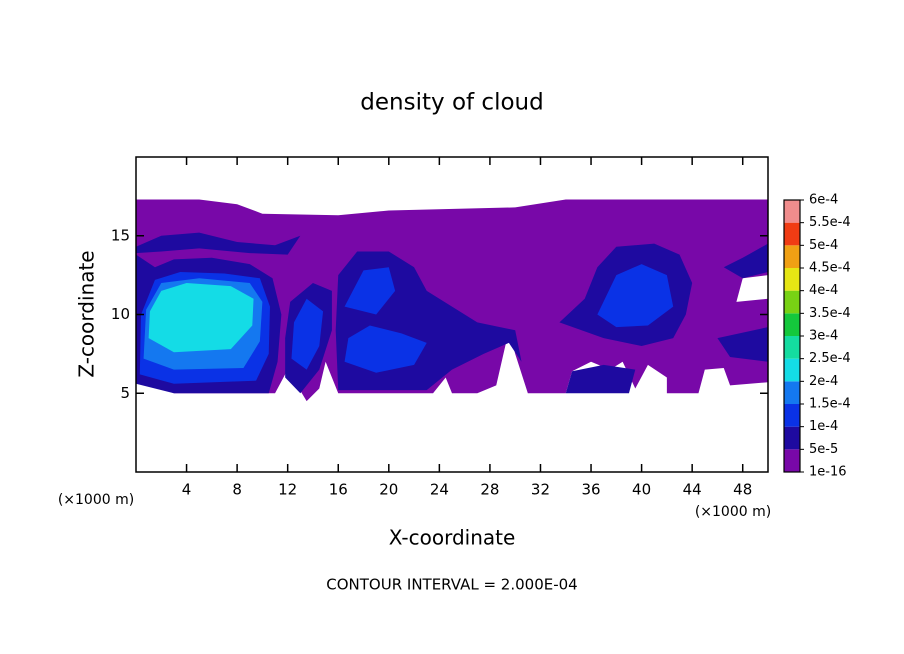 The height and width of the screenshot is (654, 904). Describe the element at coordinates (823, 381) in the screenshot. I see `colorbar-label: 2e-4` at that location.